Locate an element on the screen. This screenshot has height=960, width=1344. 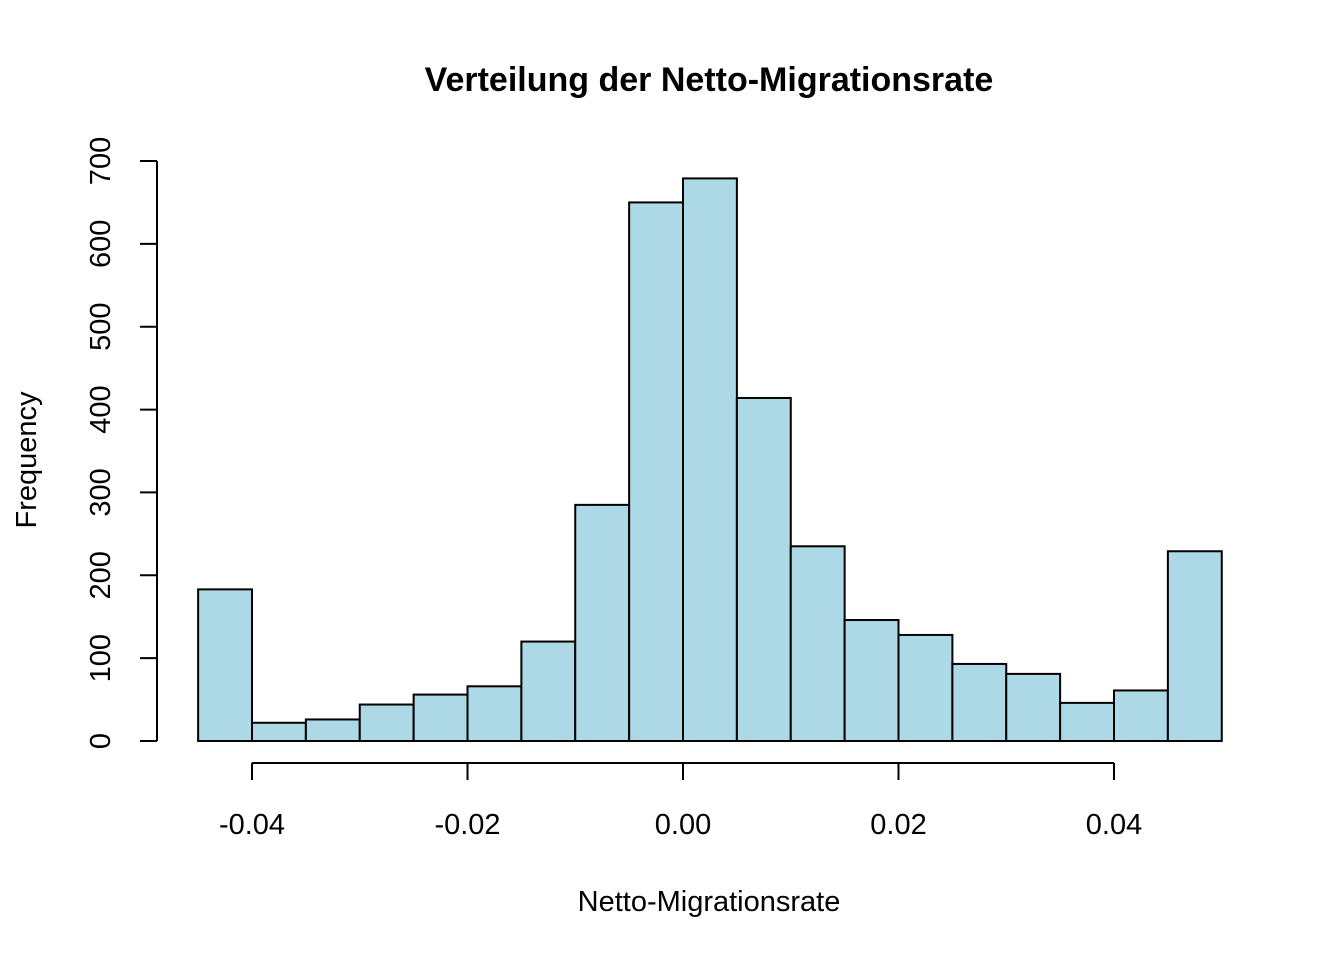
y-axis-label: Frequency is located at coordinates (27, 460).